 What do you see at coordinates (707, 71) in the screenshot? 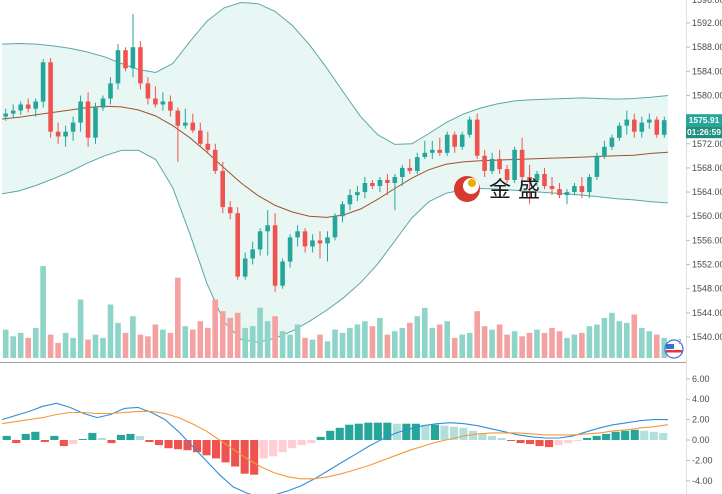
I see `price-tick-label: 1584.00` at bounding box center [707, 71].